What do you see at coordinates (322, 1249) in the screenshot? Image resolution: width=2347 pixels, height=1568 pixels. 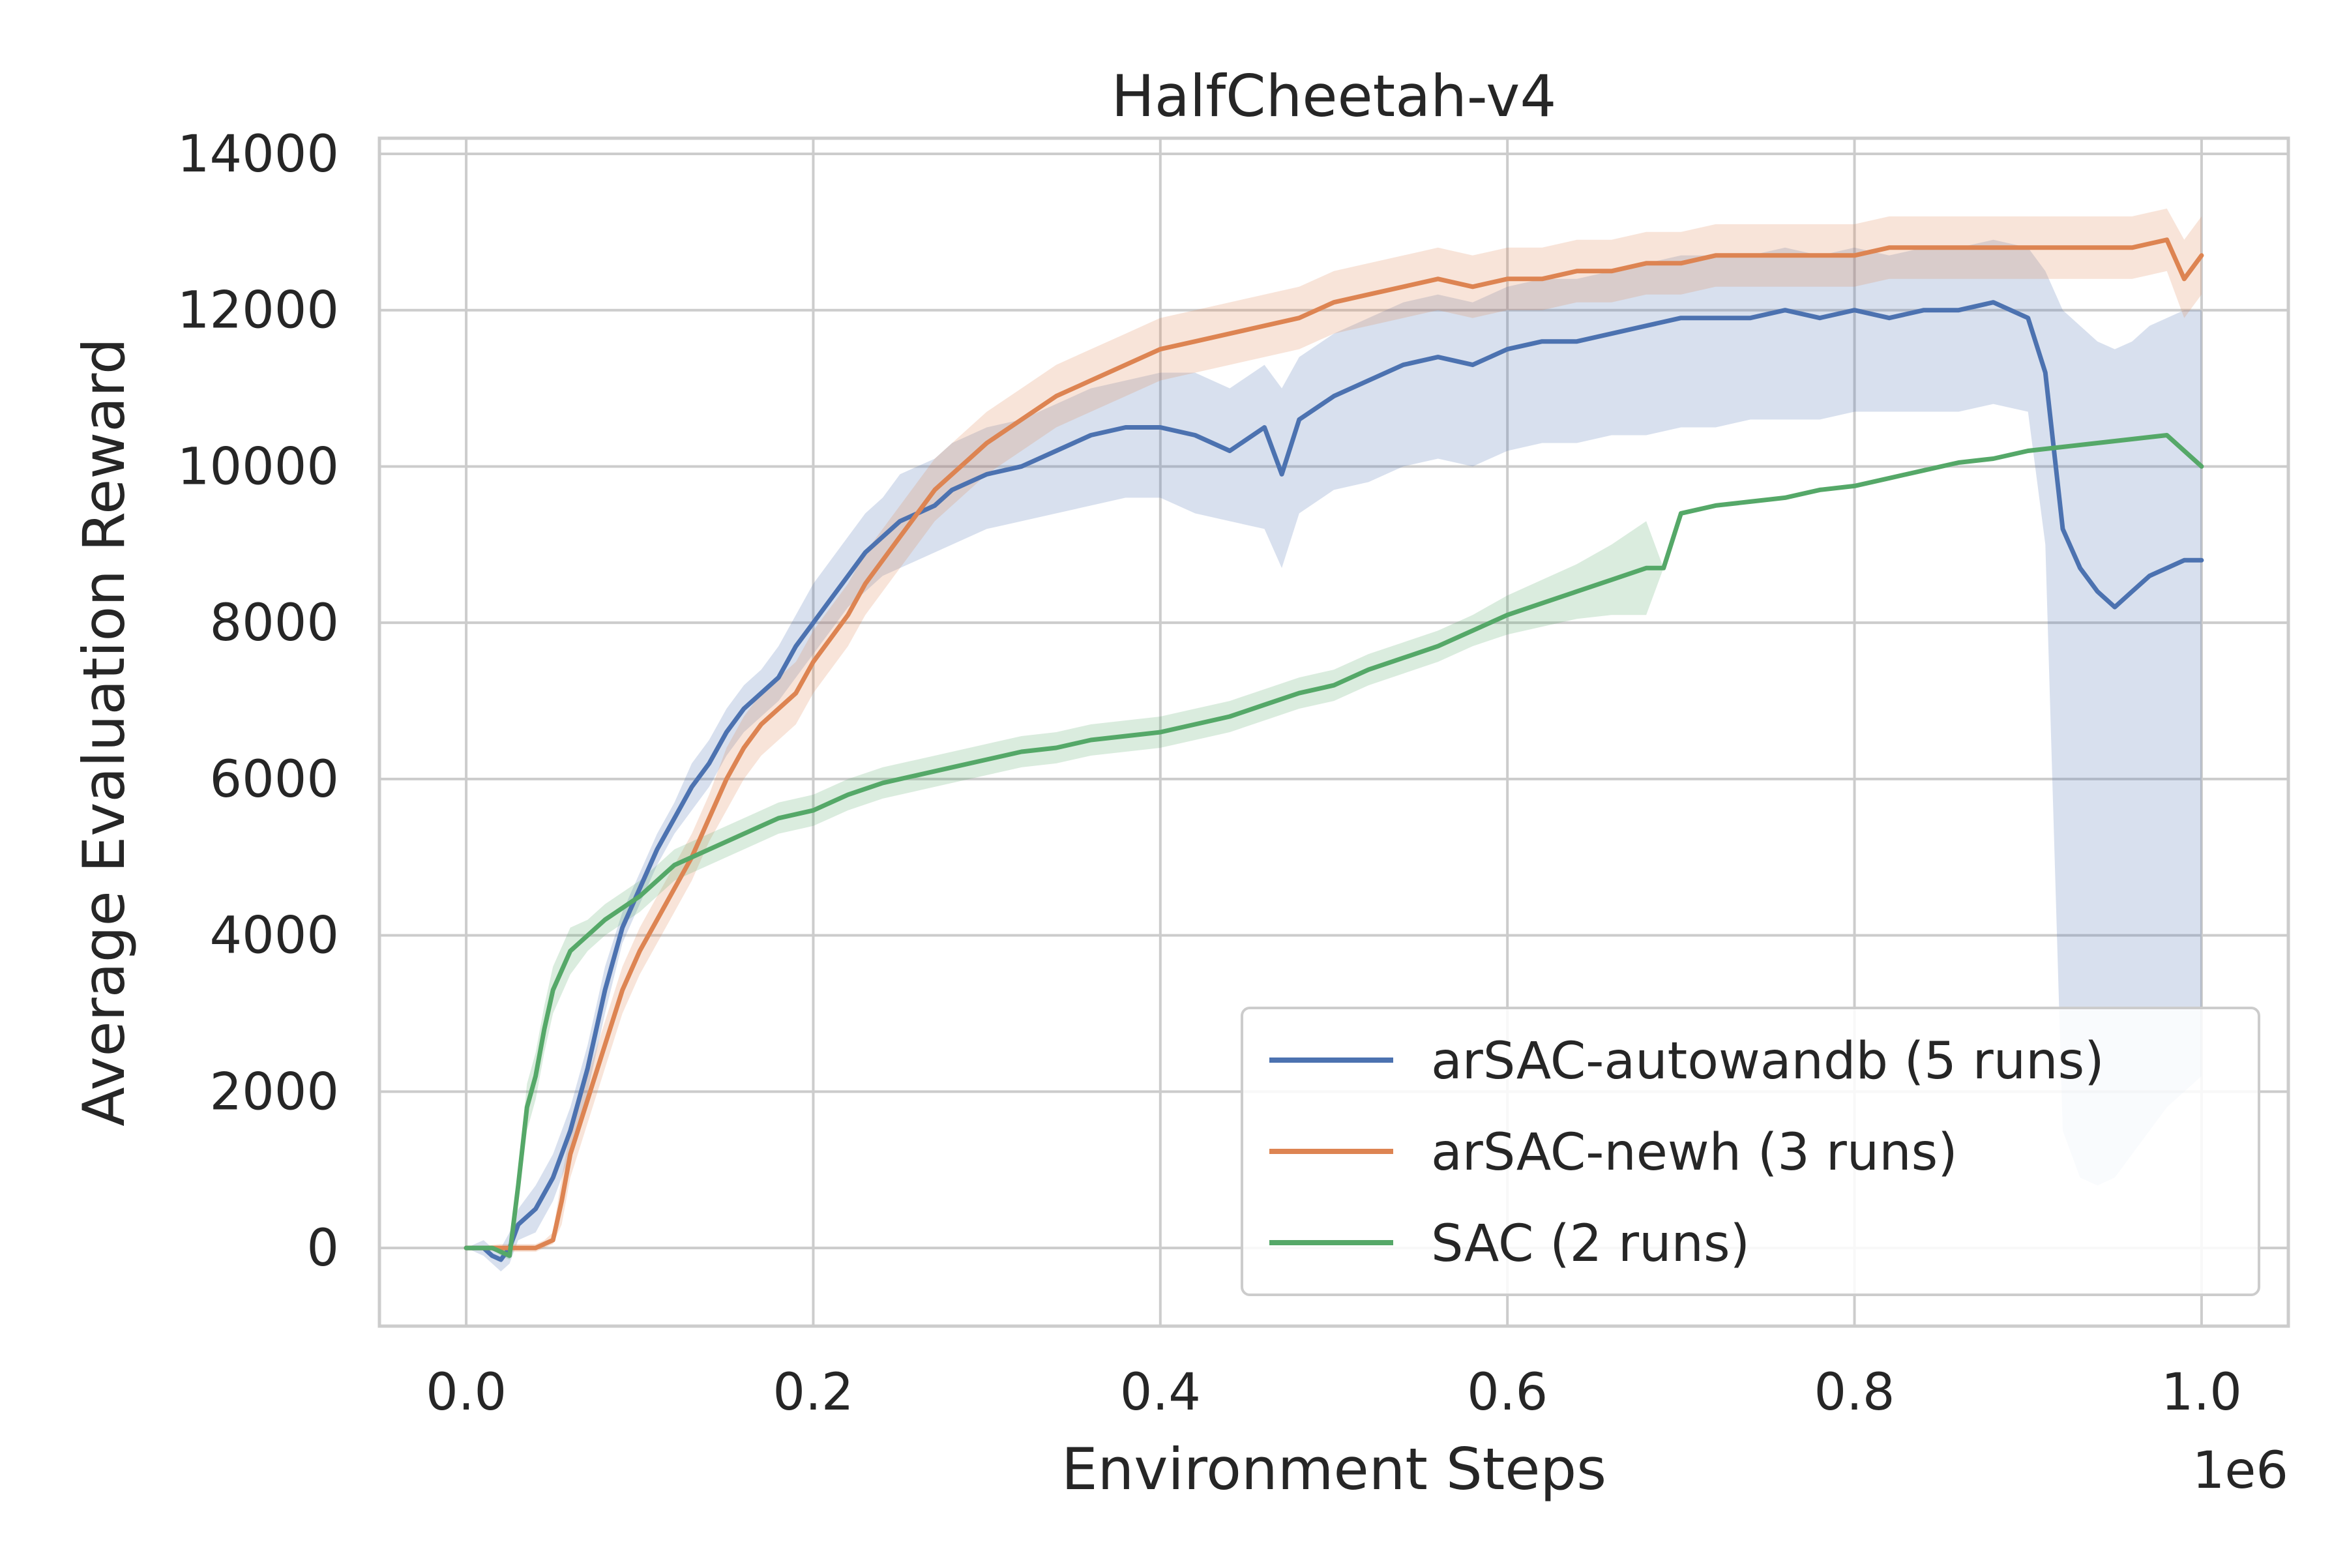 I see `y-tick-label: 0` at bounding box center [322, 1249].